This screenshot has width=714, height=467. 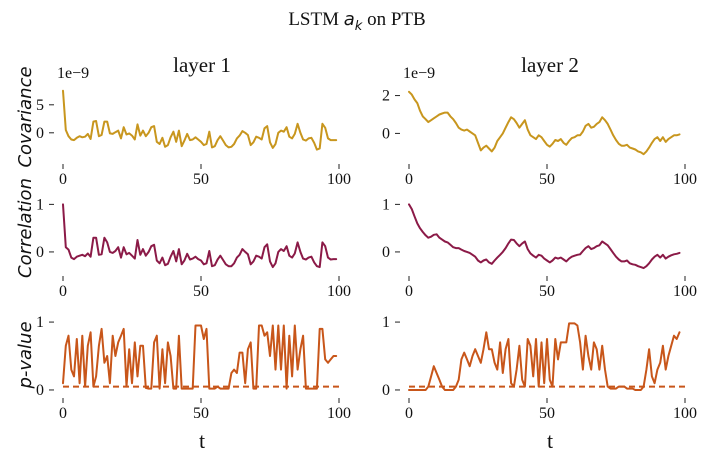 I want to click on y-tick-label: 2, so click(x=386, y=96).